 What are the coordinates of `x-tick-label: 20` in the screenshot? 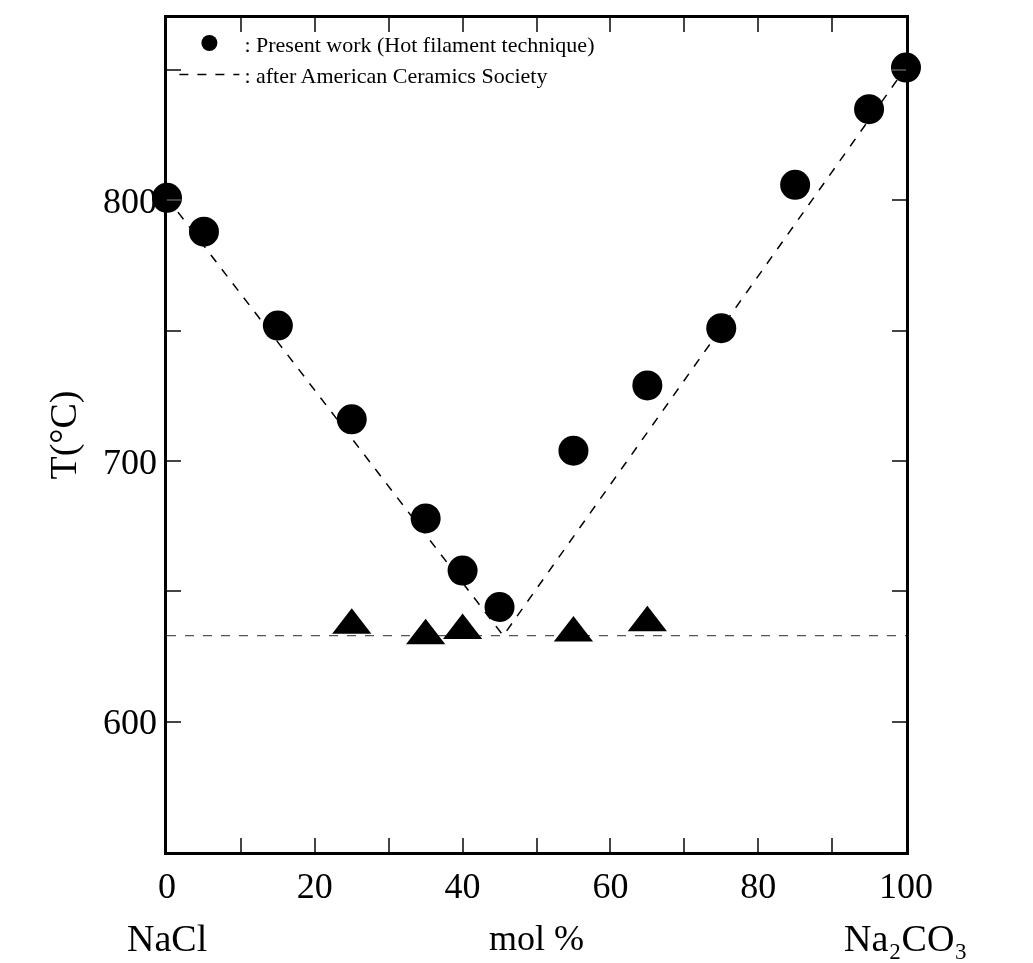 It's located at (314, 885).